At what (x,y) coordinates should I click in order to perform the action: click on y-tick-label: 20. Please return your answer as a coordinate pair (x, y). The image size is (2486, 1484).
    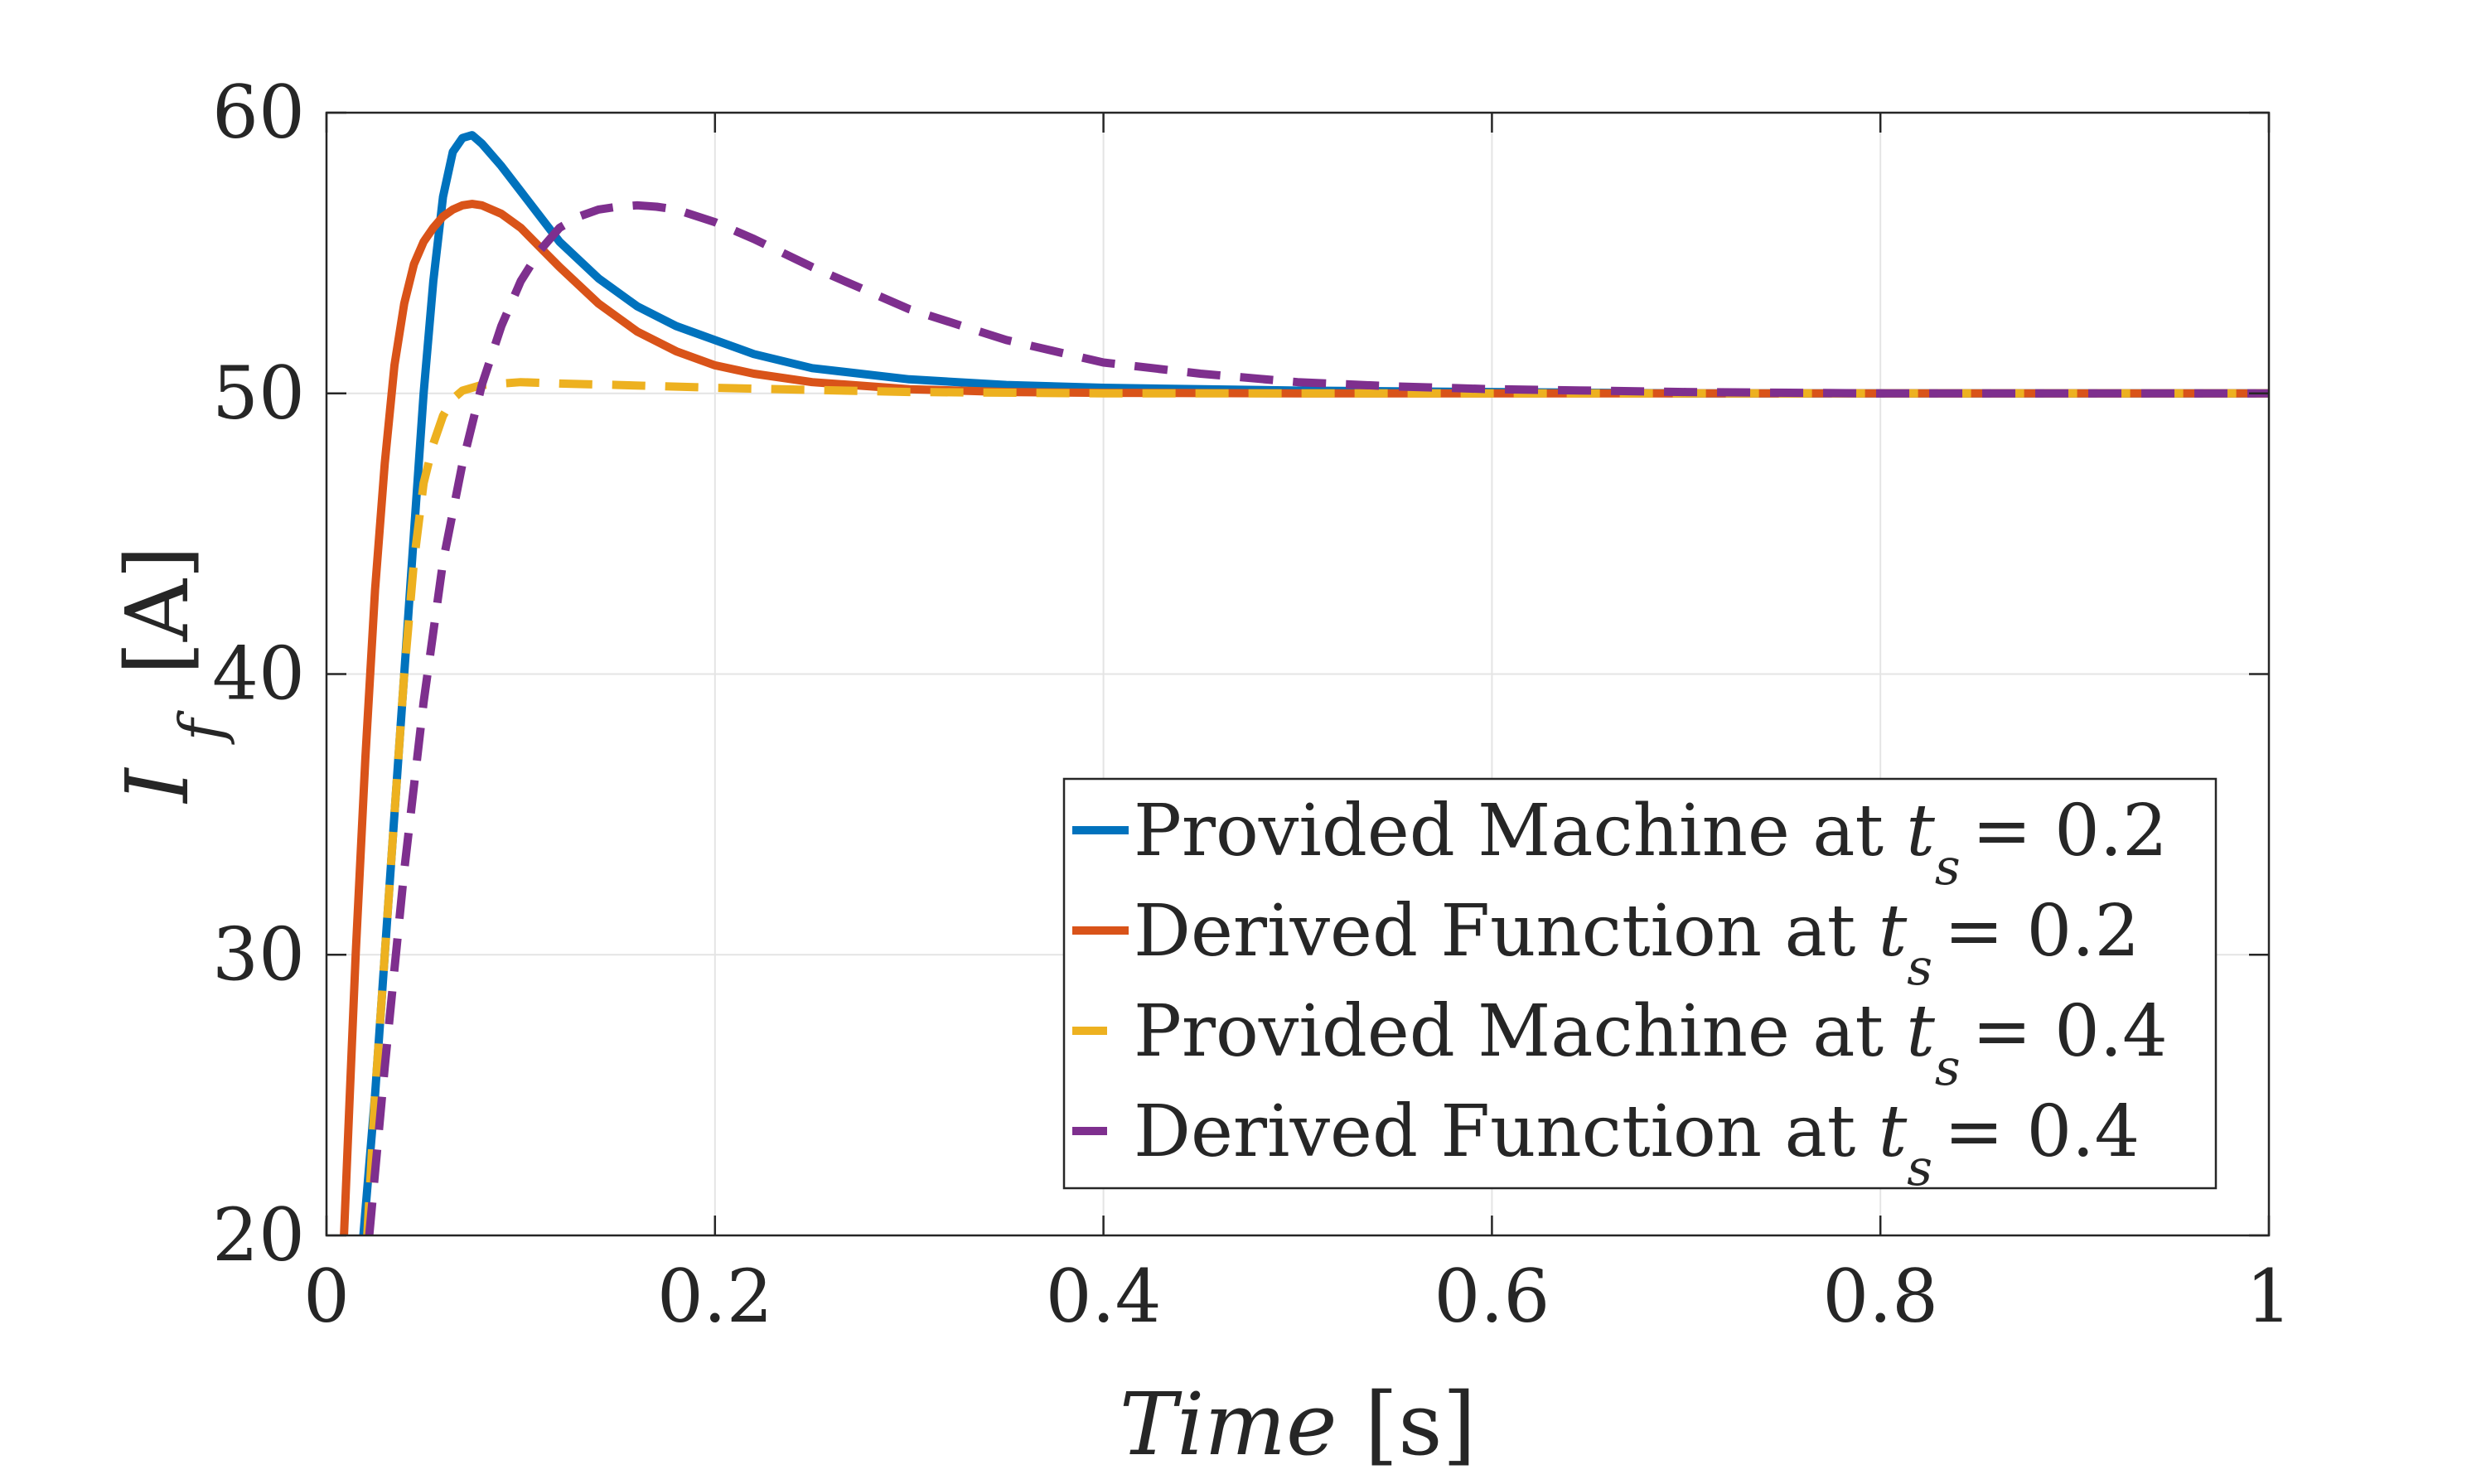
    Looking at the image, I should click on (259, 1235).